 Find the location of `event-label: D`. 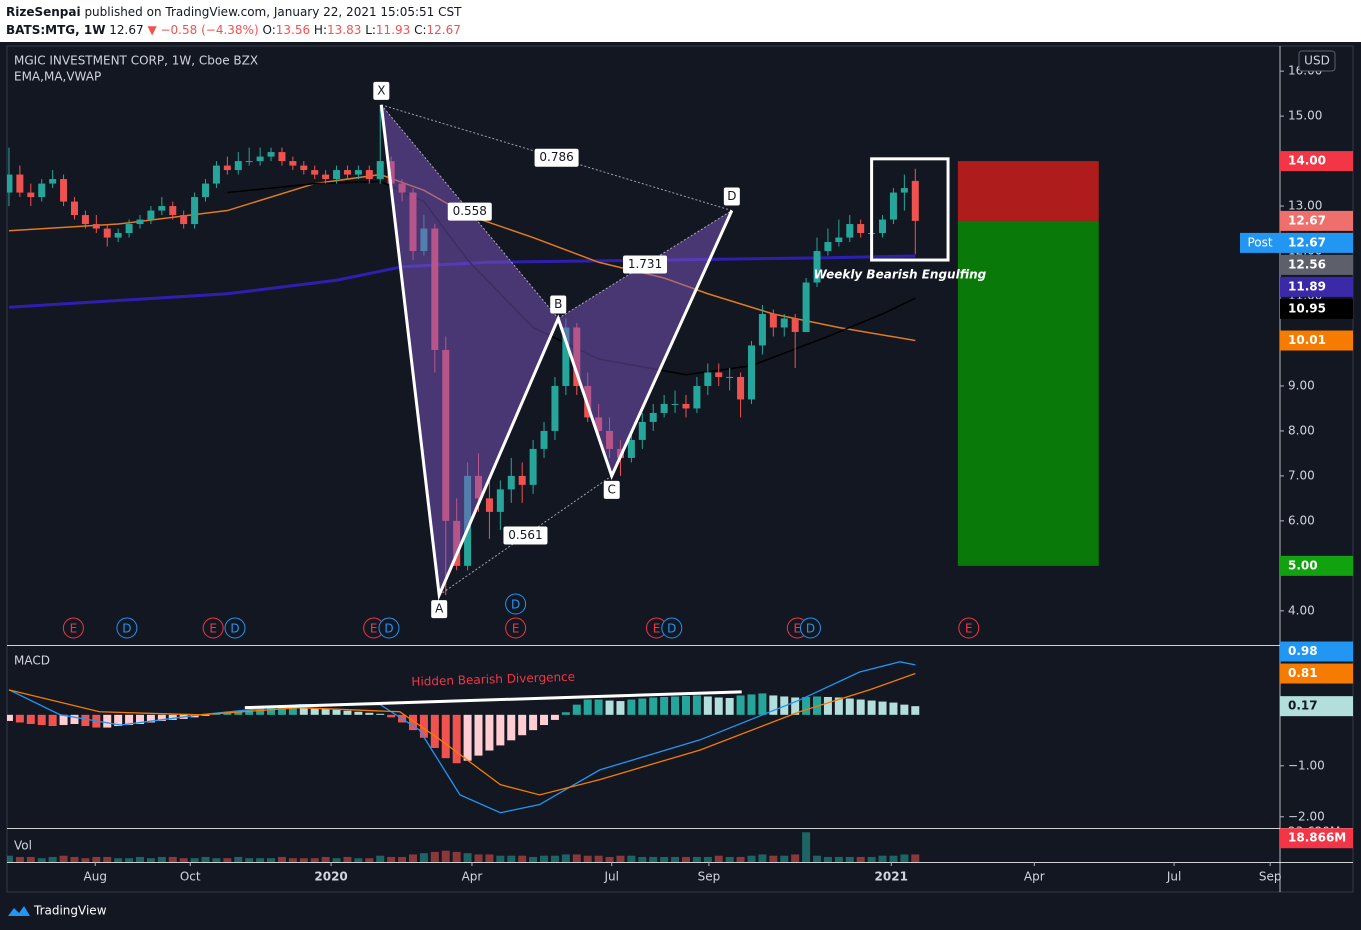

event-label: D is located at coordinates (234, 629).